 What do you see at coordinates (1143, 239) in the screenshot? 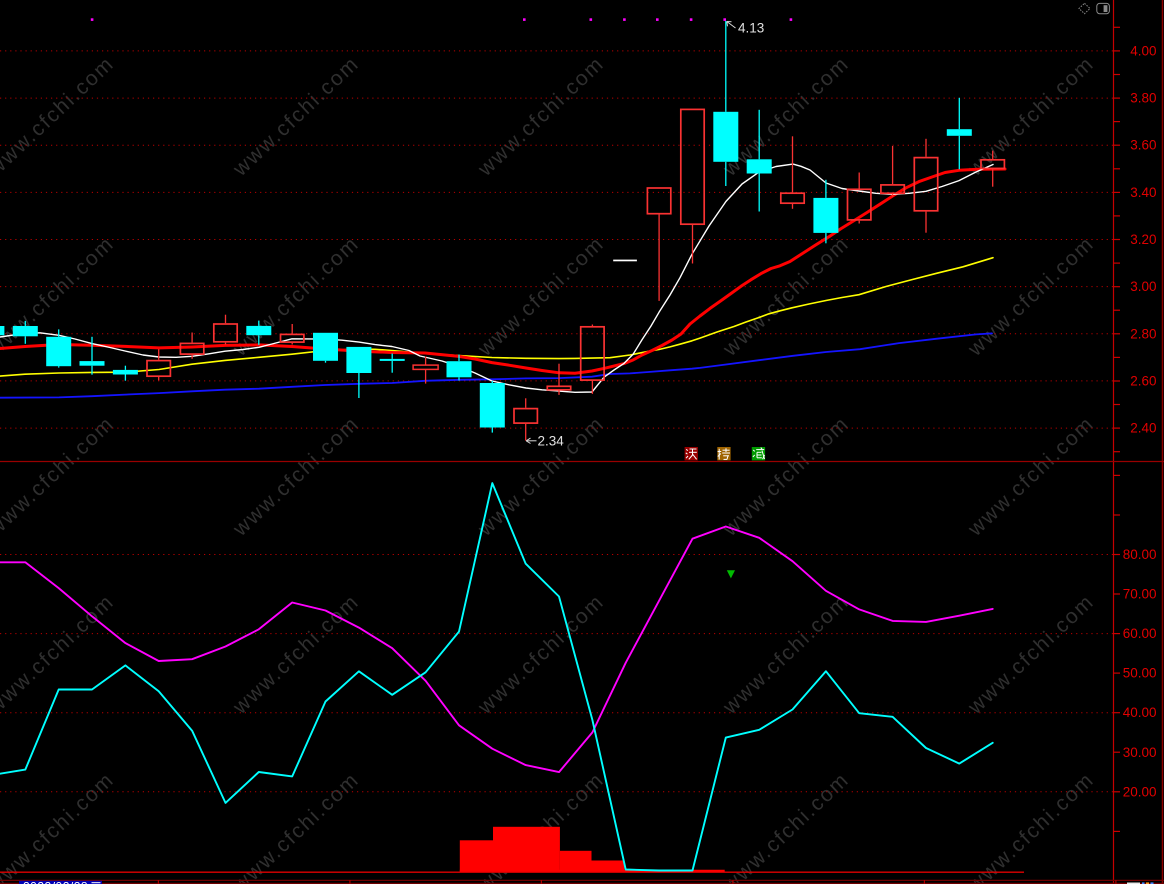
I see `svg-text: 3.20` at bounding box center [1143, 239].